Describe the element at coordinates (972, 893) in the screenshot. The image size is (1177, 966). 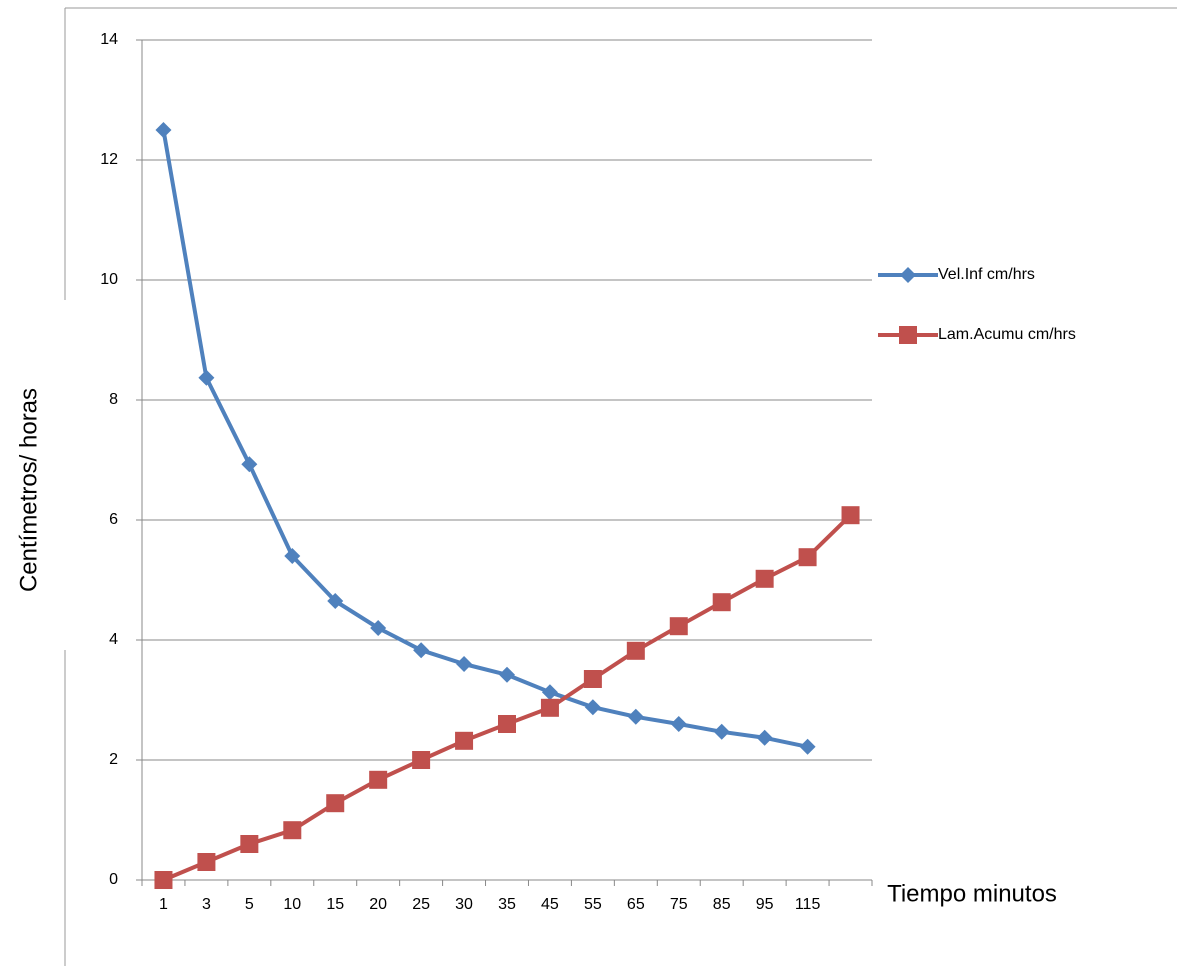
I see `x-axis-label: Tiempo minutos` at that location.